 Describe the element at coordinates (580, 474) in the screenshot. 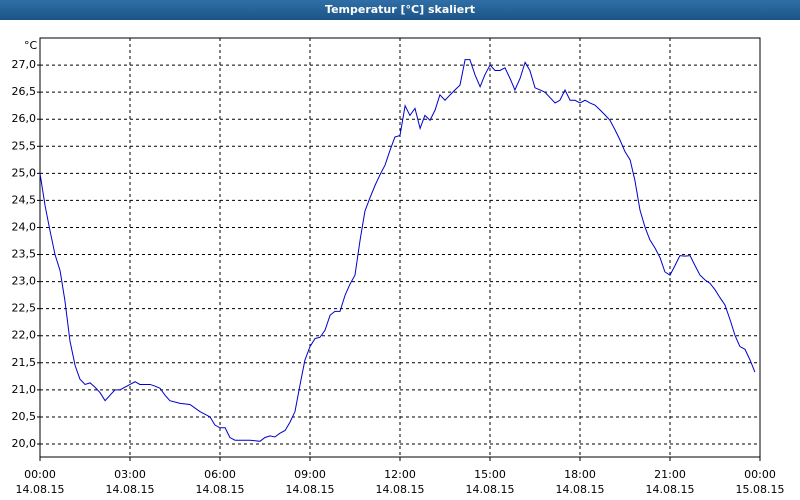

I see `x-tick-label: 18:00` at that location.